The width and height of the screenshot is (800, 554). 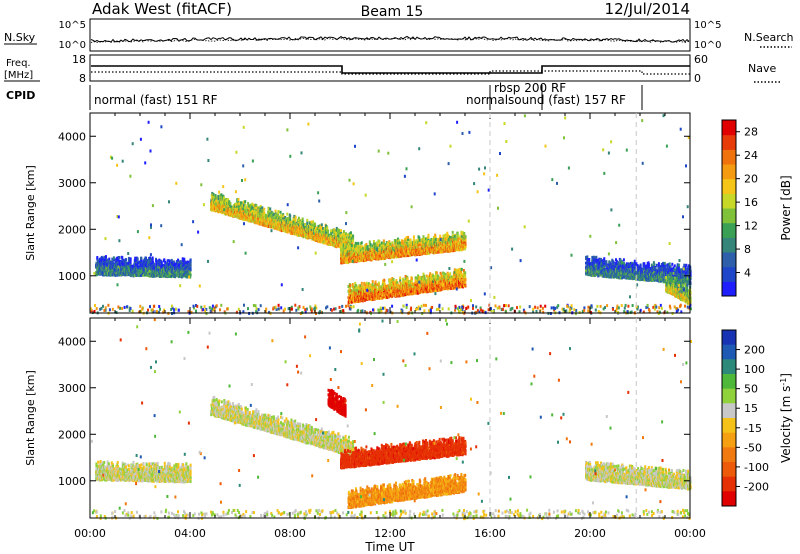 What do you see at coordinates (546, 100) in the screenshot?
I see `cpid-mode-normalsound: normalsound (fast) 157 RF` at bounding box center [546, 100].